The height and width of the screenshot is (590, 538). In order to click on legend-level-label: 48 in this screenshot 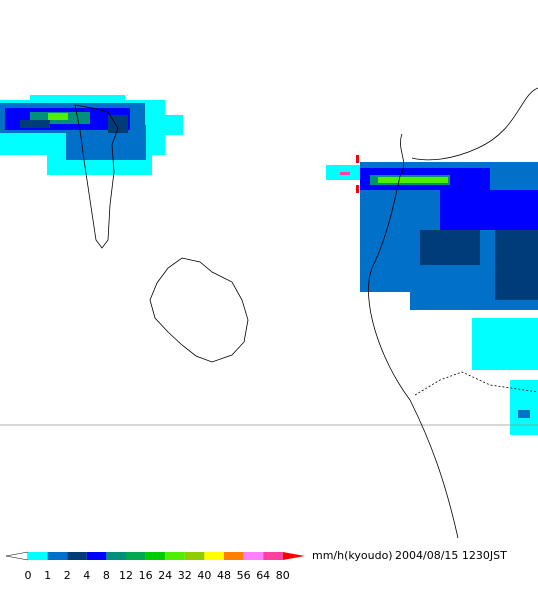, I will do `click(224, 575)`.